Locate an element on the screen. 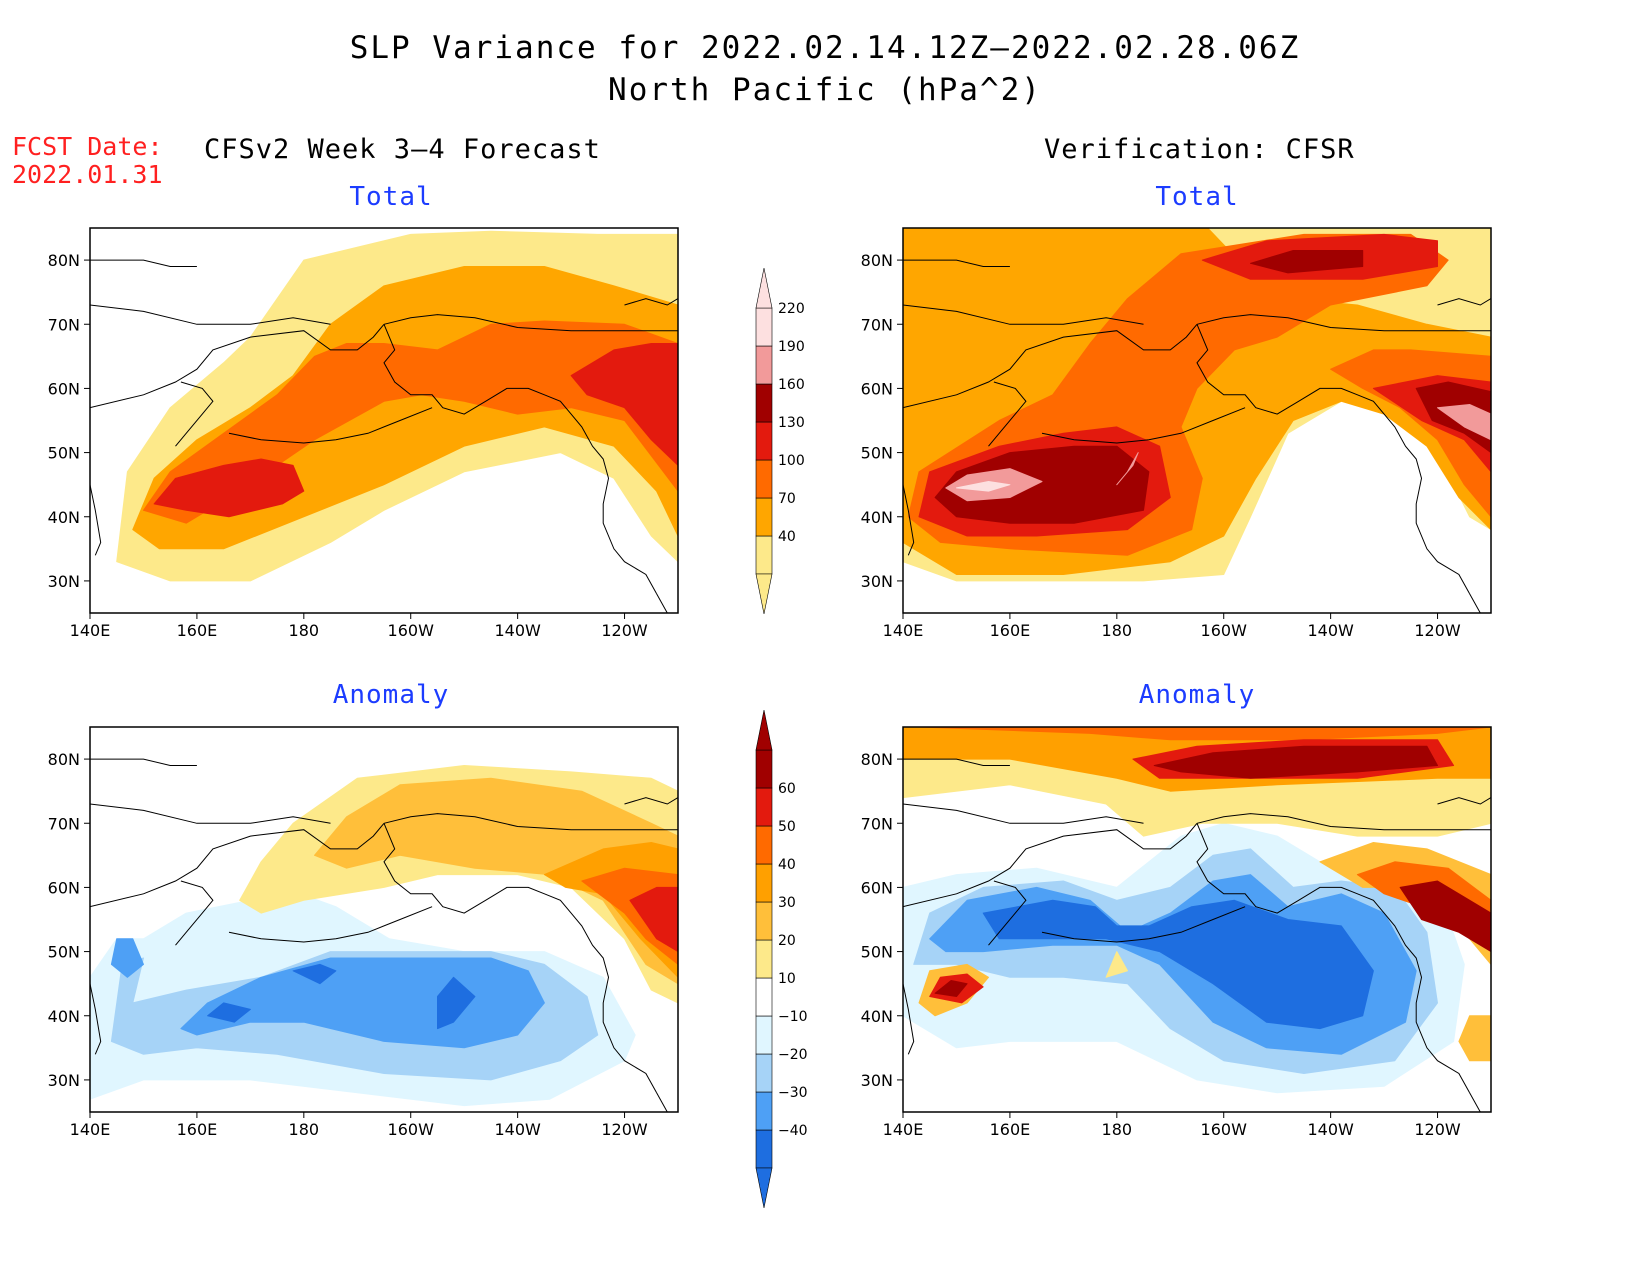  colorbar-label: 130 is located at coordinates (791, 423).